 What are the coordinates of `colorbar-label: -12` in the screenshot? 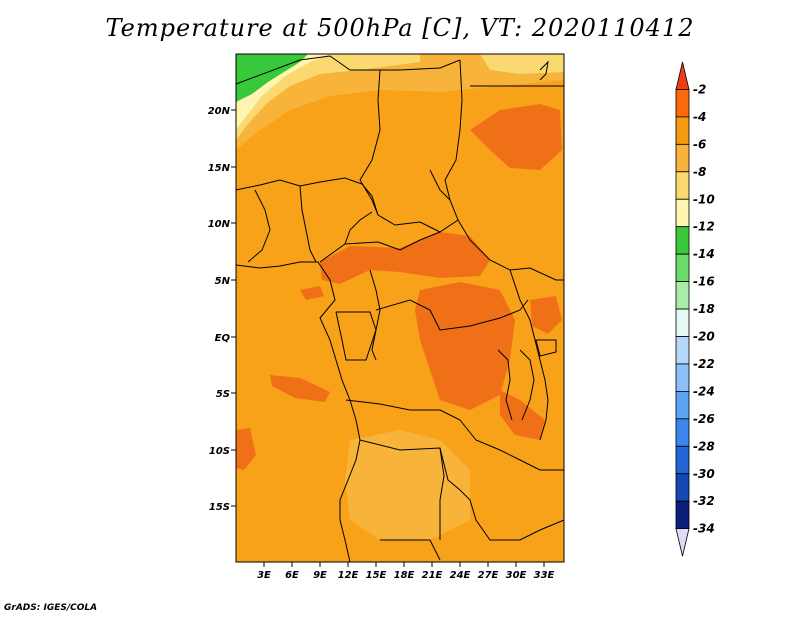 It's located at (704, 227).